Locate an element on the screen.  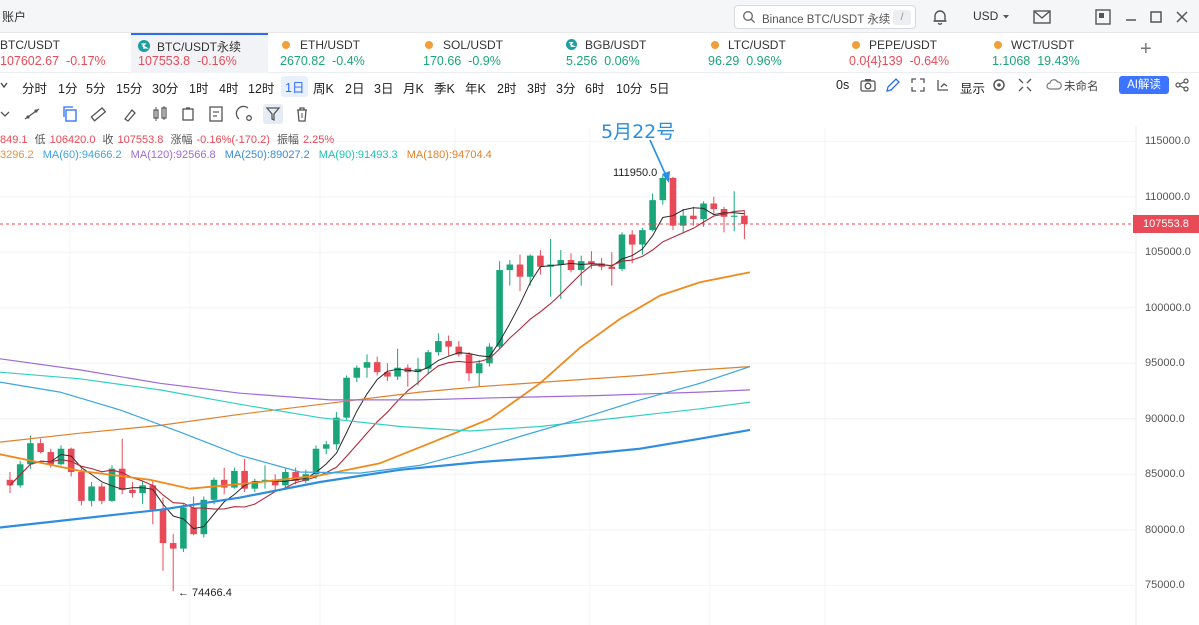
interval-13: 季K is located at coordinates (444, 89).